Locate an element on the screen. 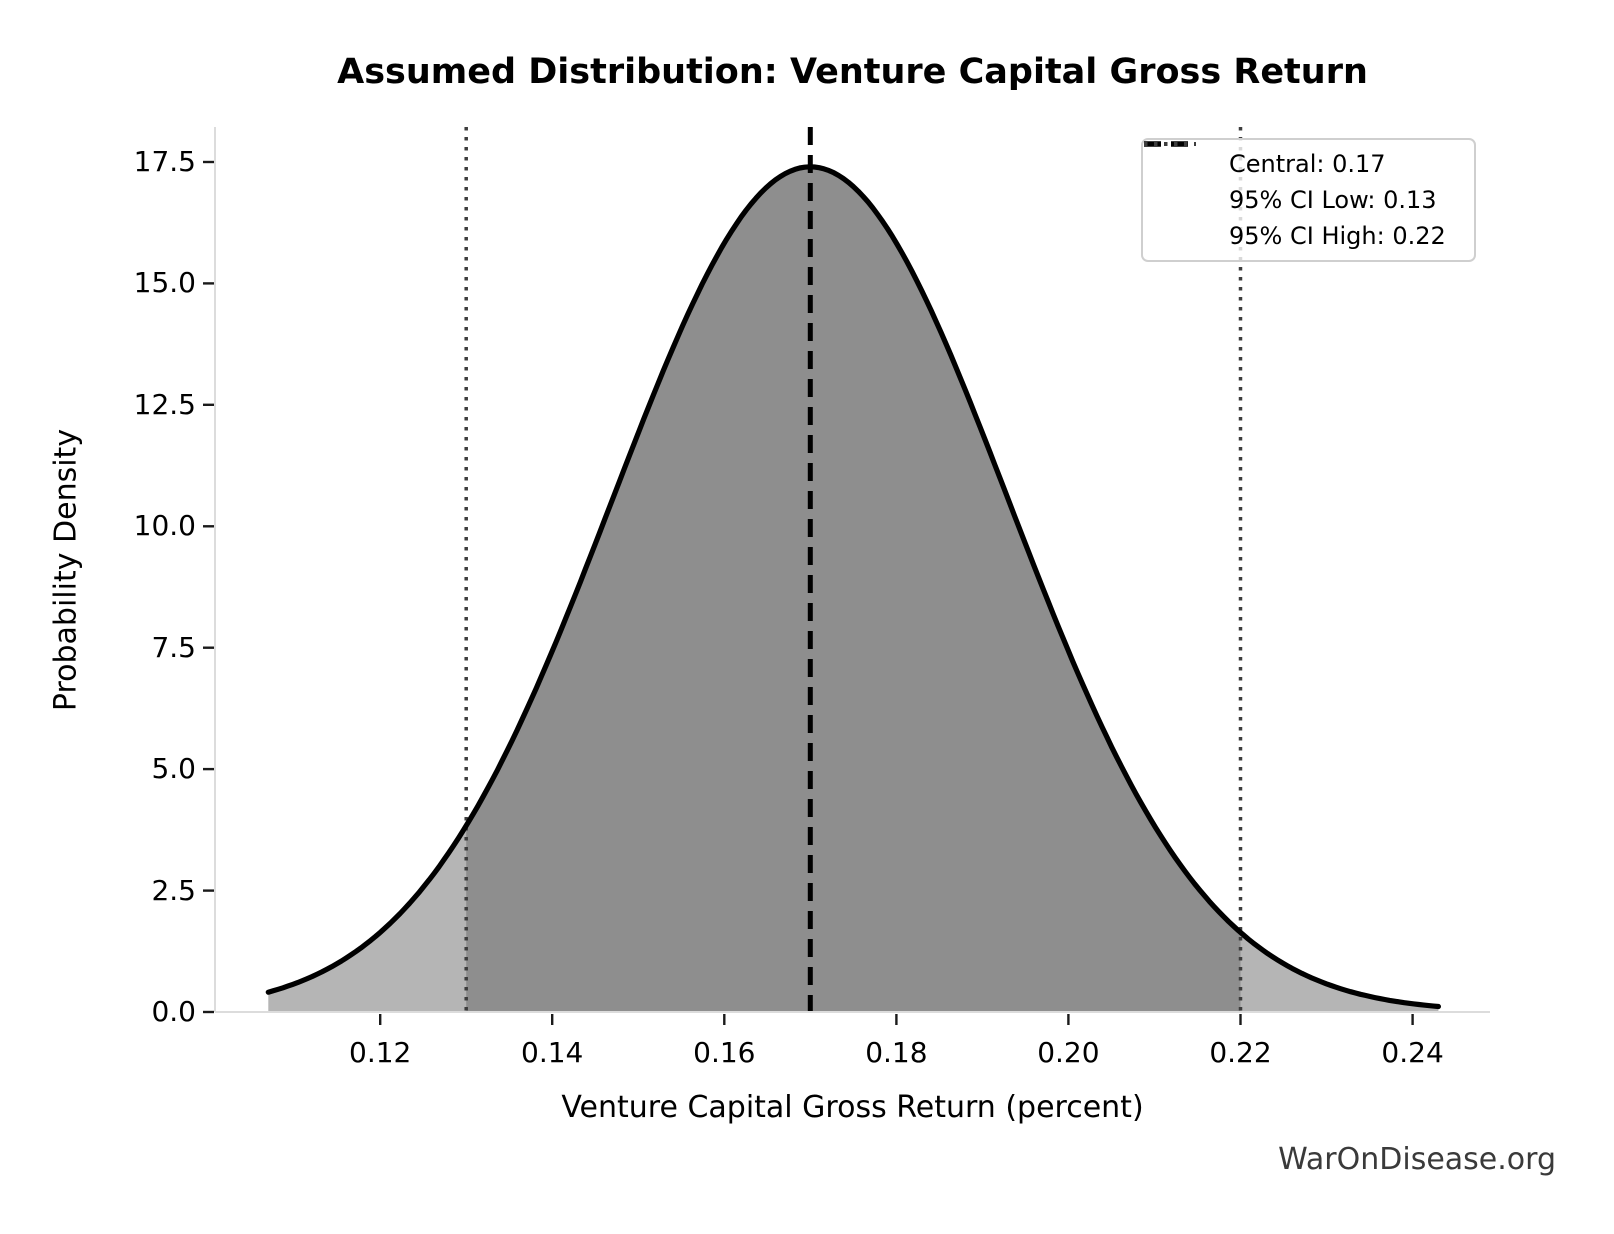  y-tick-label: 15.0 is located at coordinates (164, 283).